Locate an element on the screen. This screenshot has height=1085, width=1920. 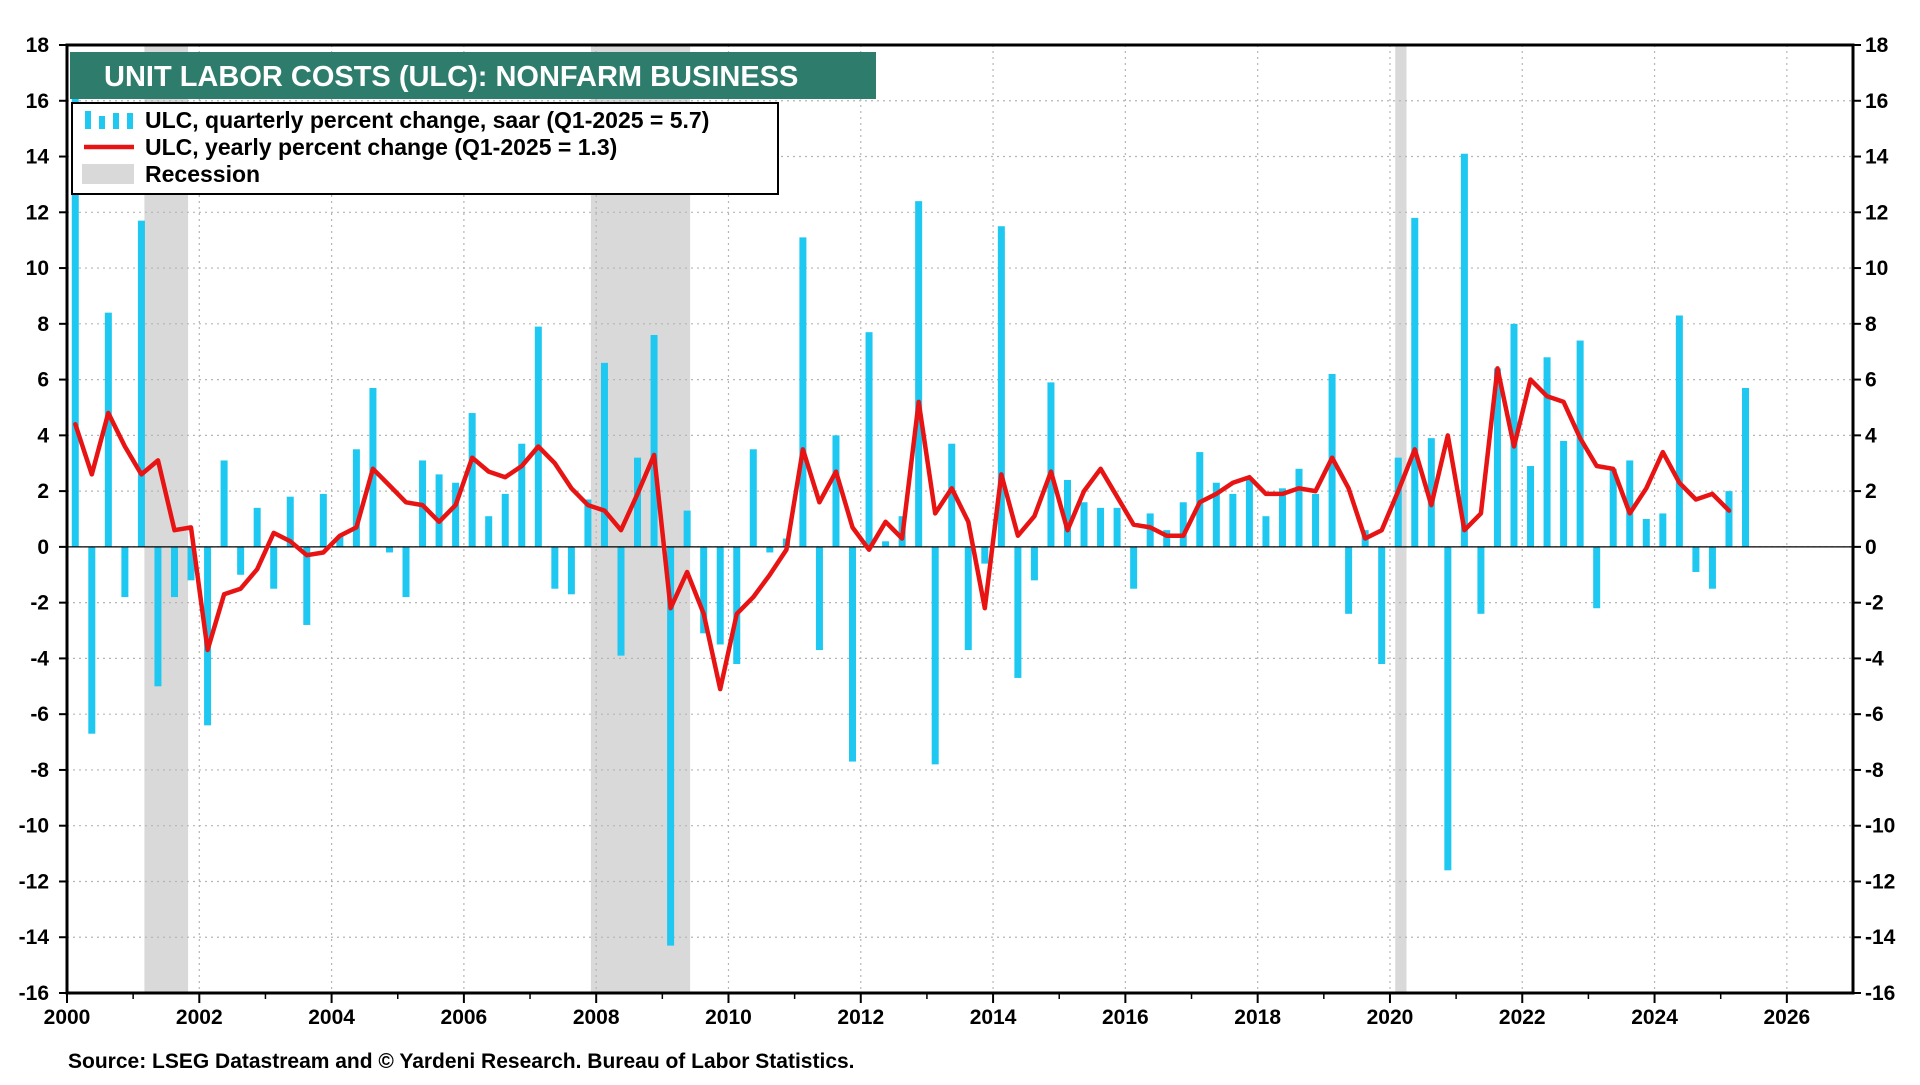
y-tick-label-right: -4 is located at coordinates (1874, 658).